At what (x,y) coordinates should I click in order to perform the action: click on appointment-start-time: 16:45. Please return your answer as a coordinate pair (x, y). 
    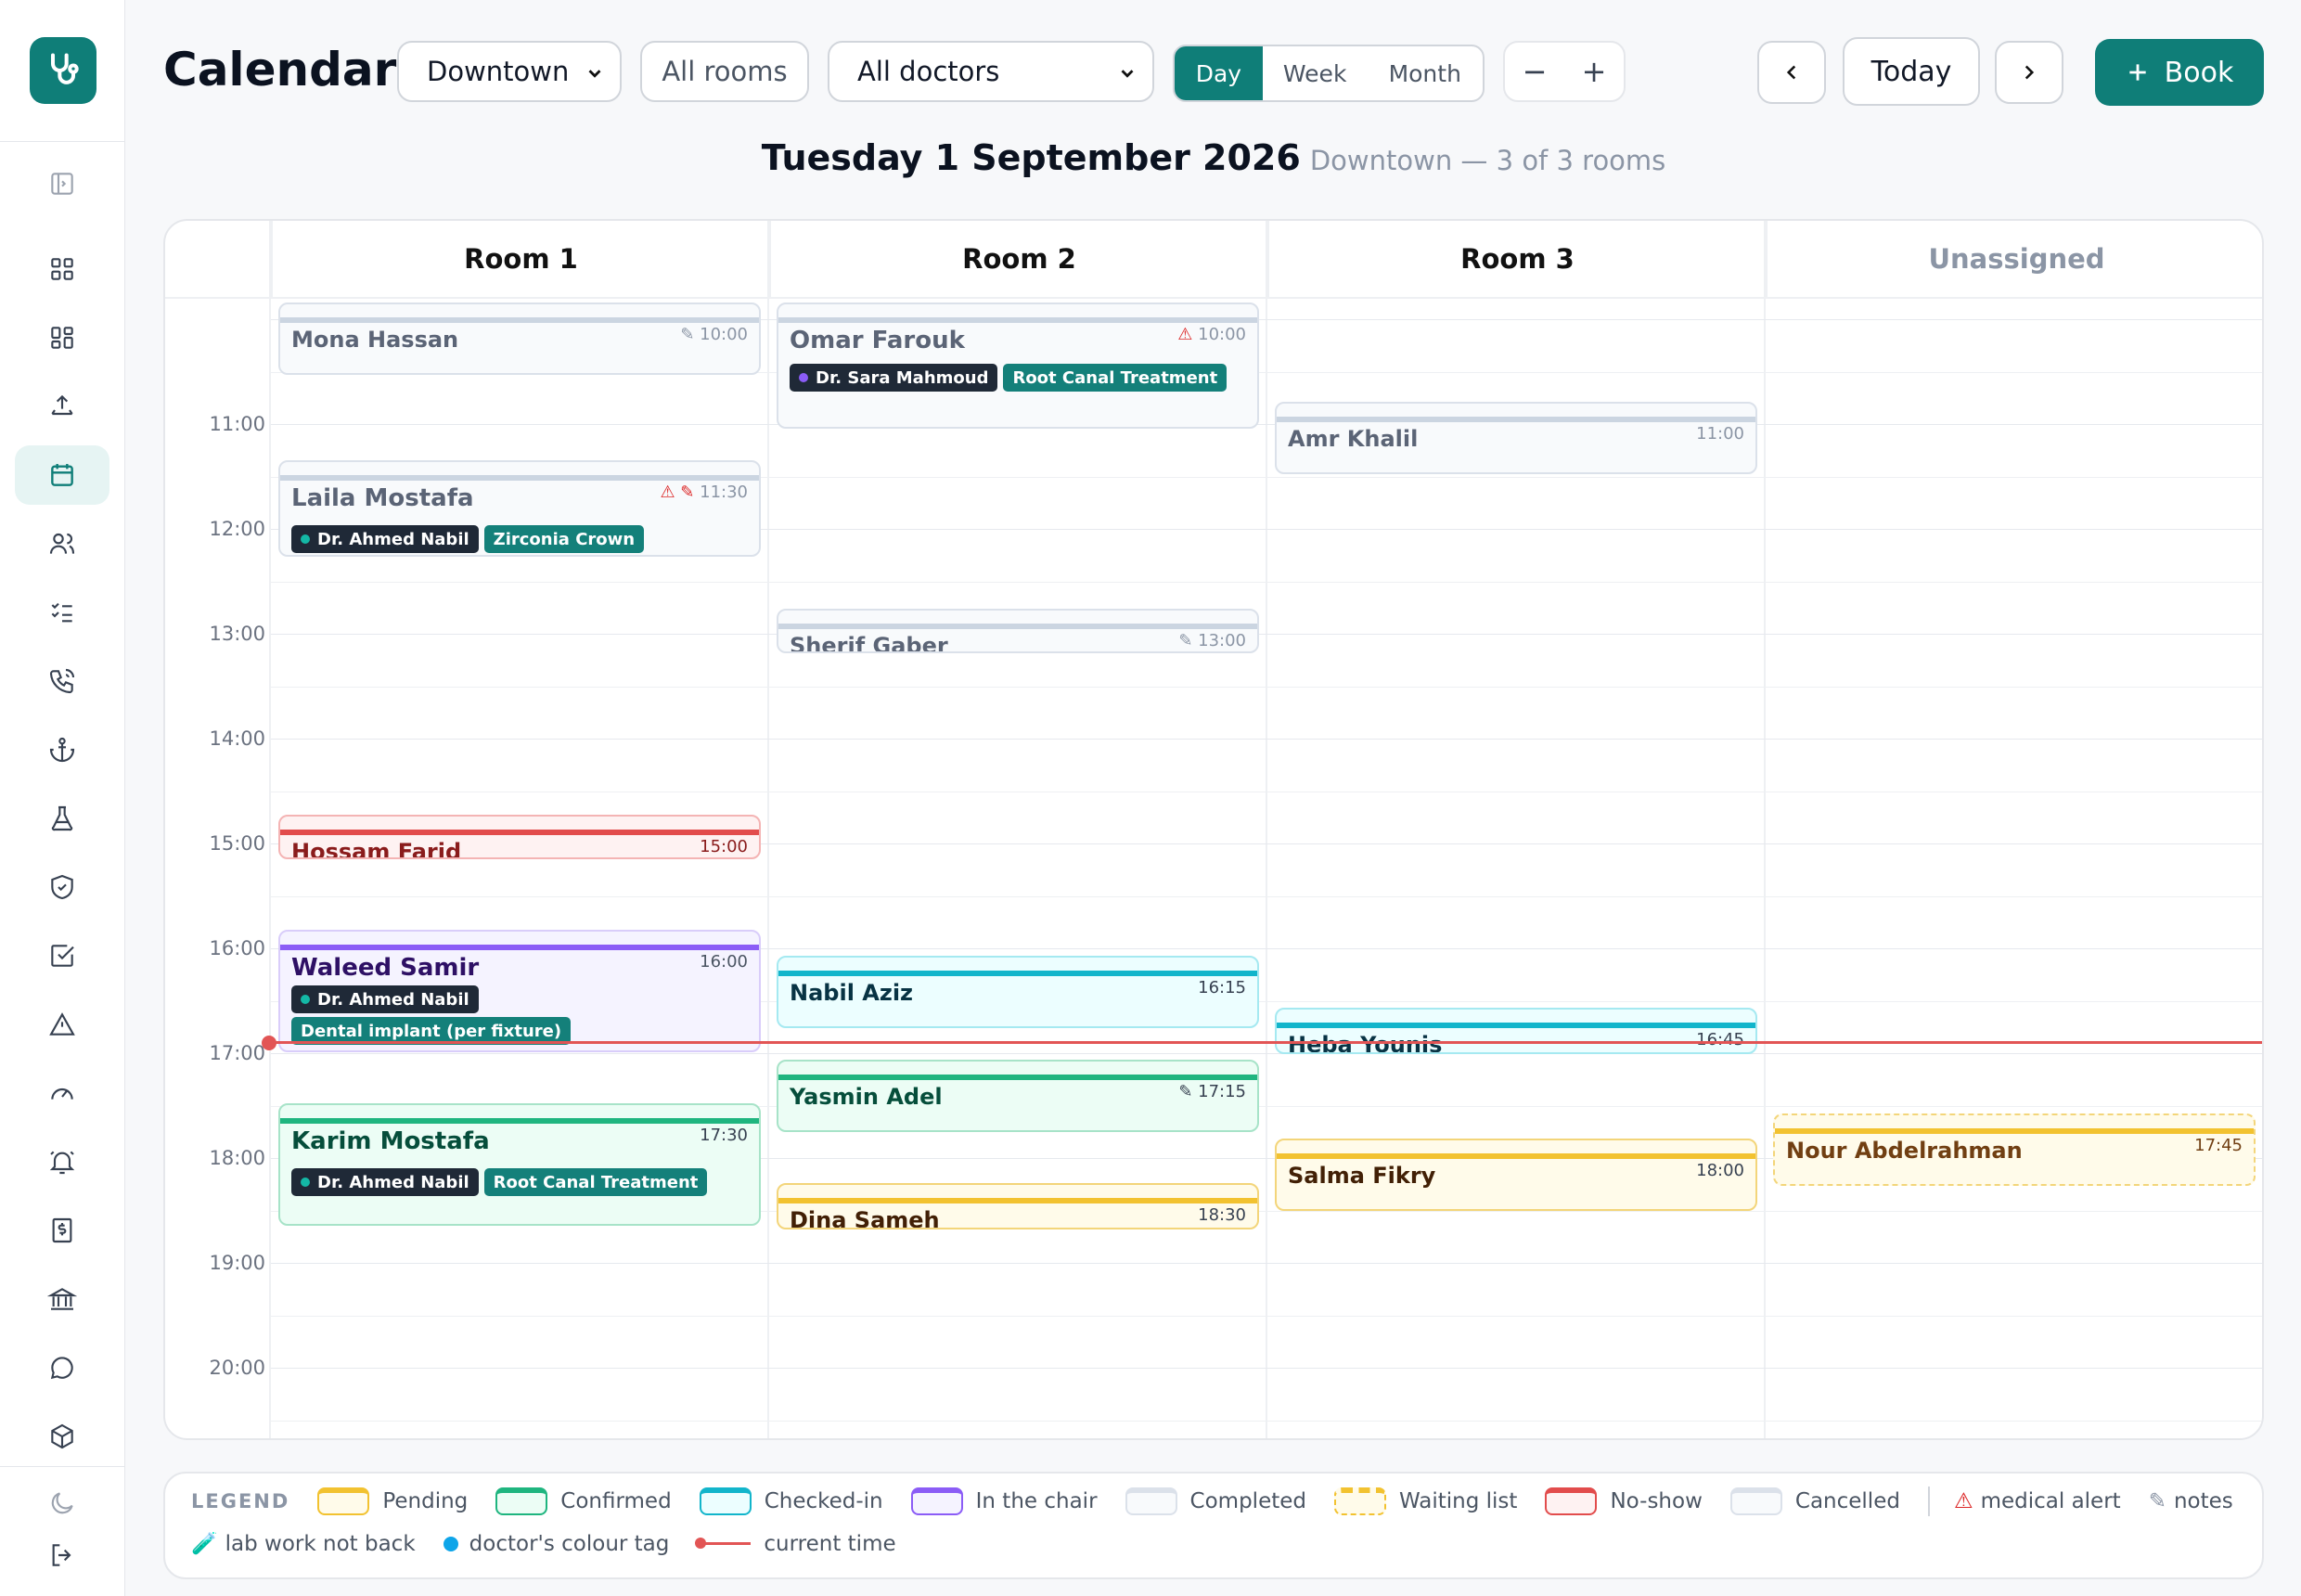
    Looking at the image, I should click on (1720, 1039).